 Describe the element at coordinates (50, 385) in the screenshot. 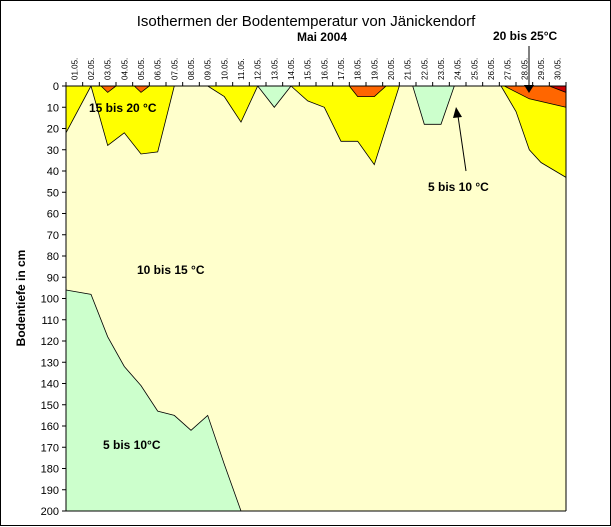

I see `y-tick-label: 140` at that location.